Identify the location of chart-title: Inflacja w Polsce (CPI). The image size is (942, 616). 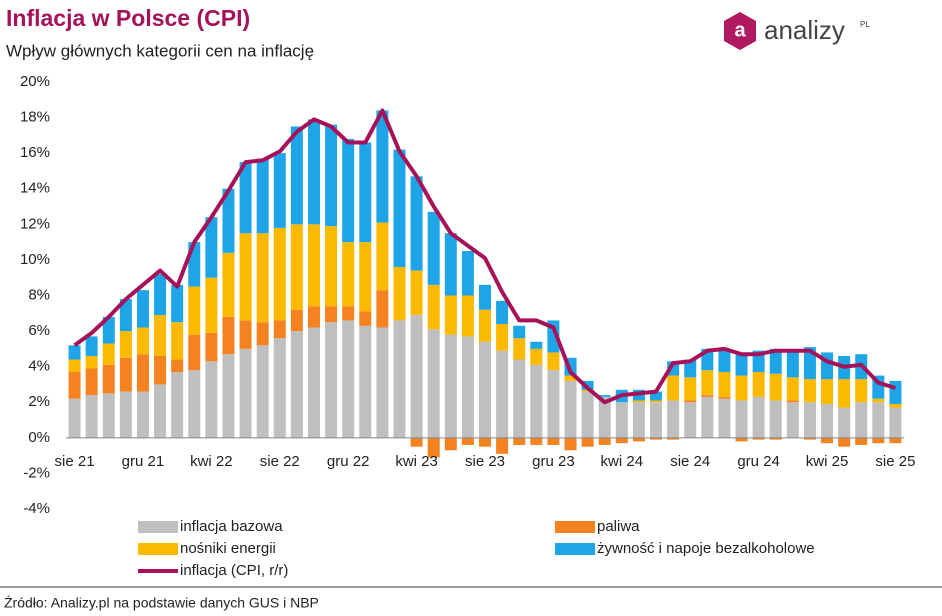
(128, 18).